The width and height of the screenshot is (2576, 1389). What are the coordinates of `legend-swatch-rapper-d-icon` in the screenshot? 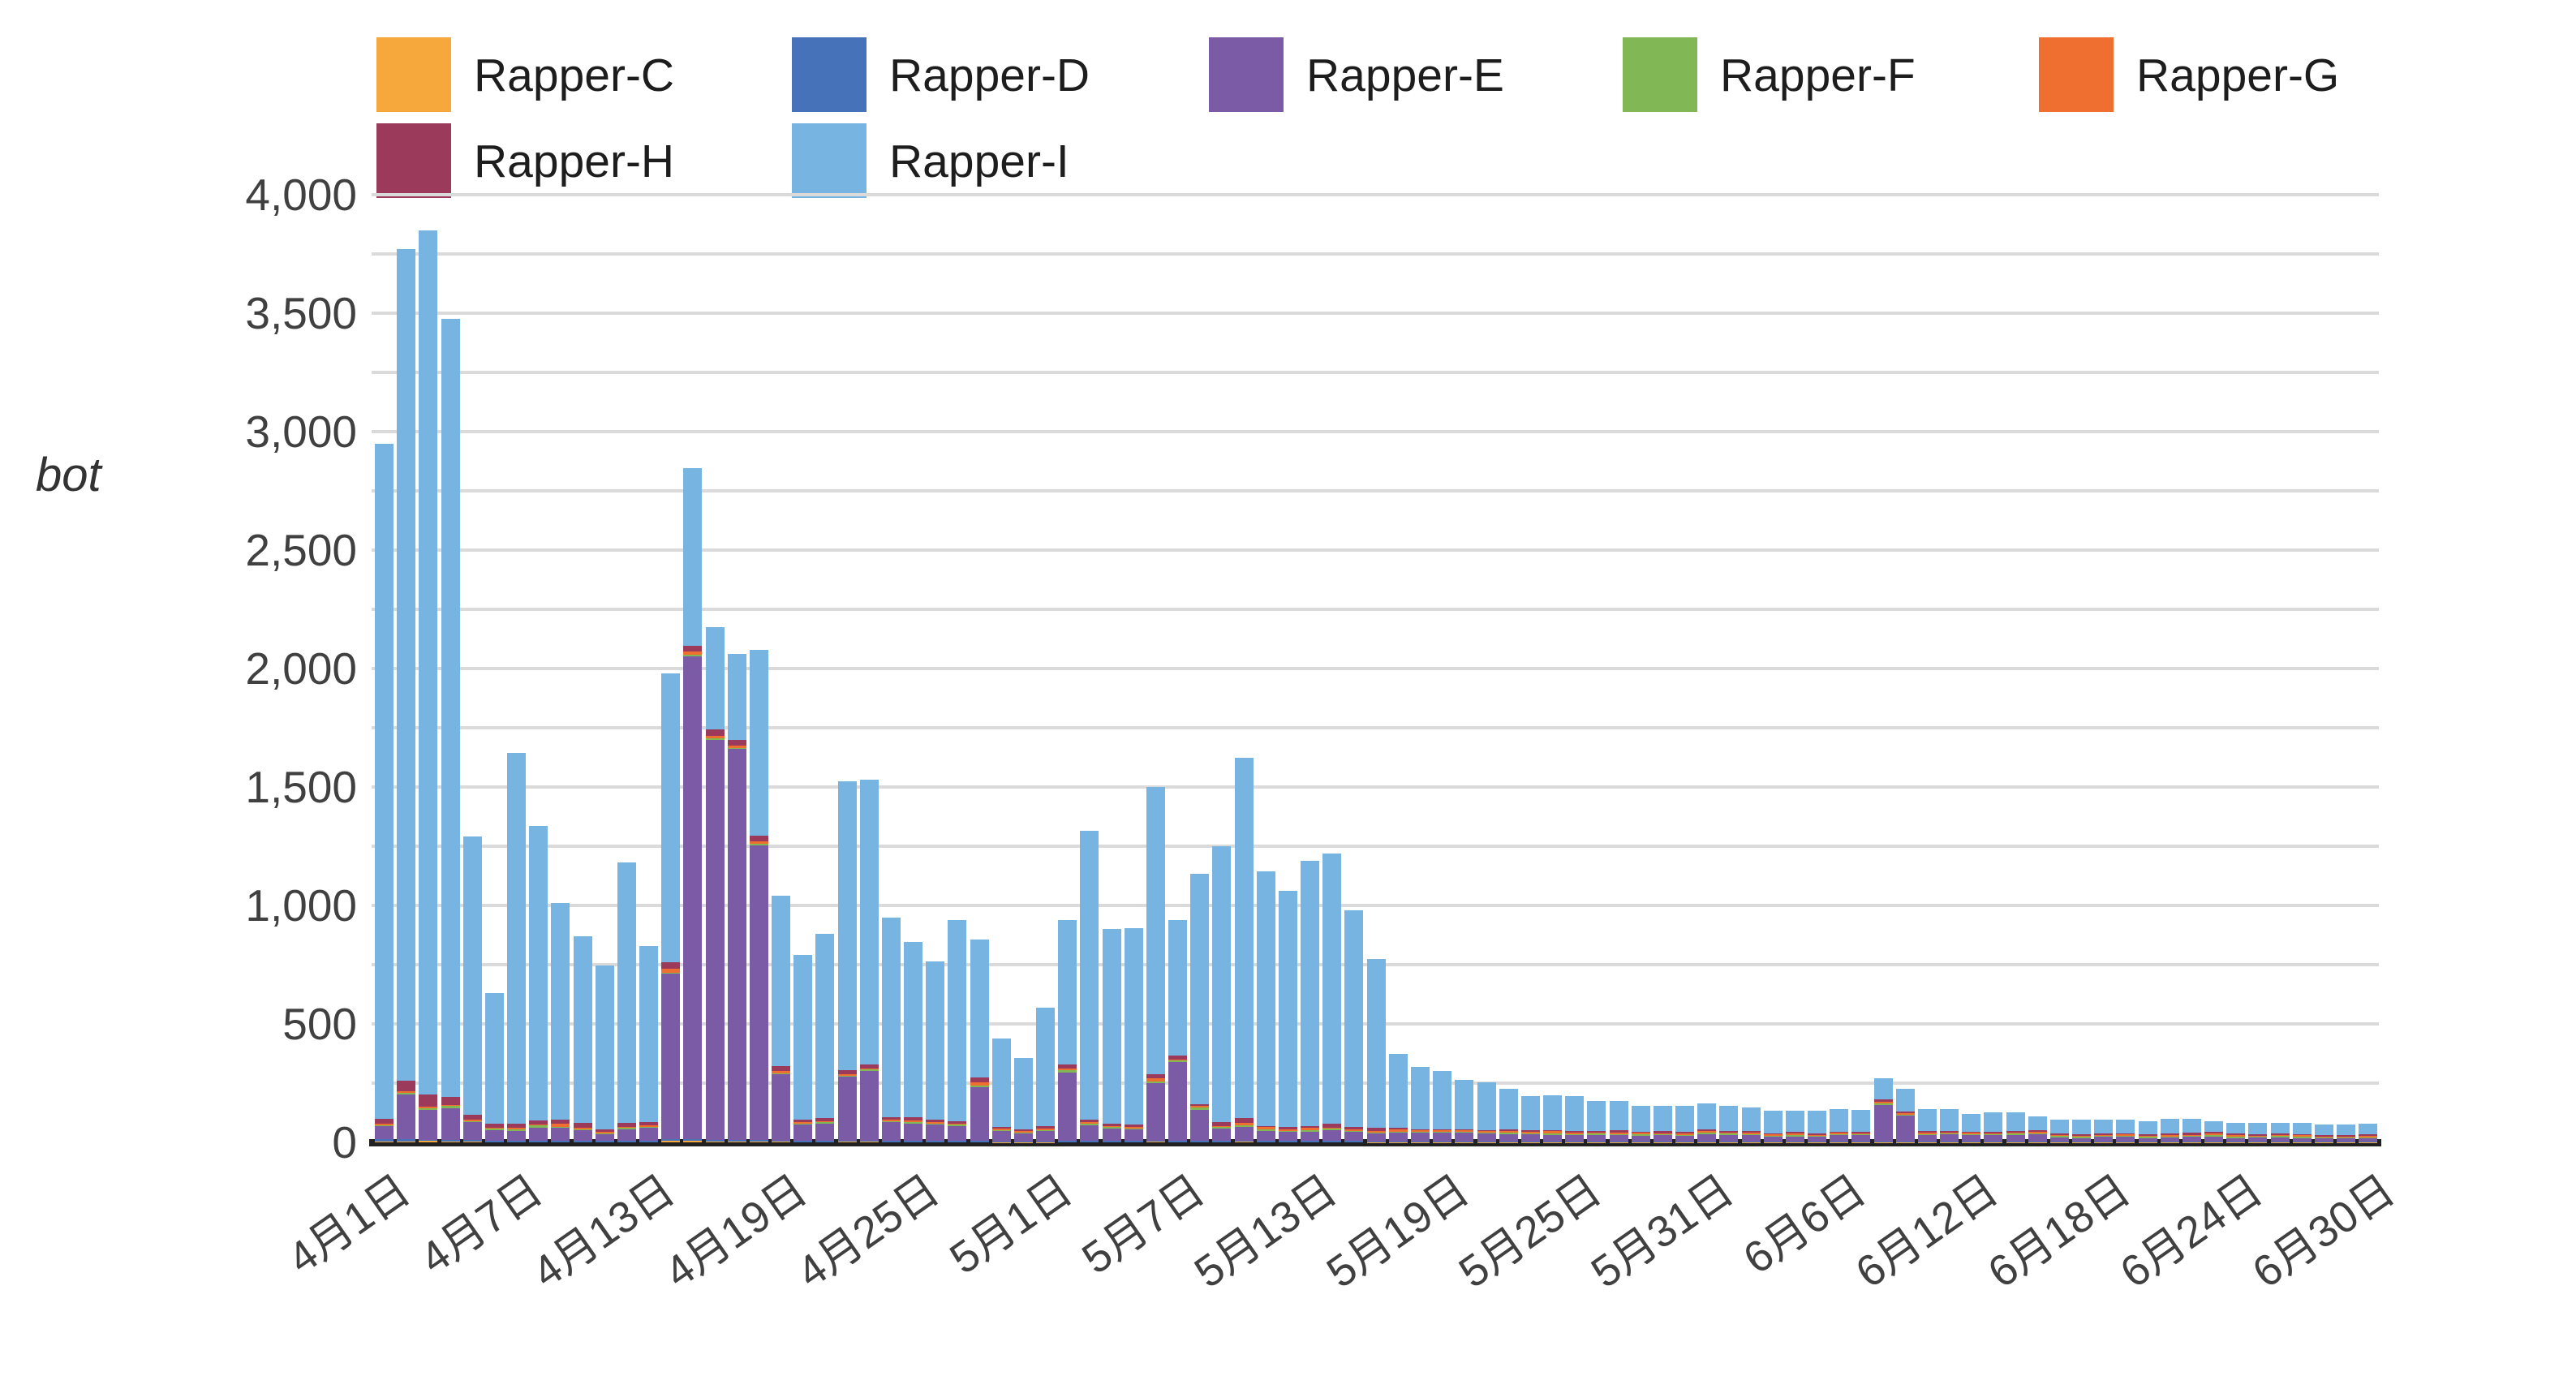 It's located at (829, 75).